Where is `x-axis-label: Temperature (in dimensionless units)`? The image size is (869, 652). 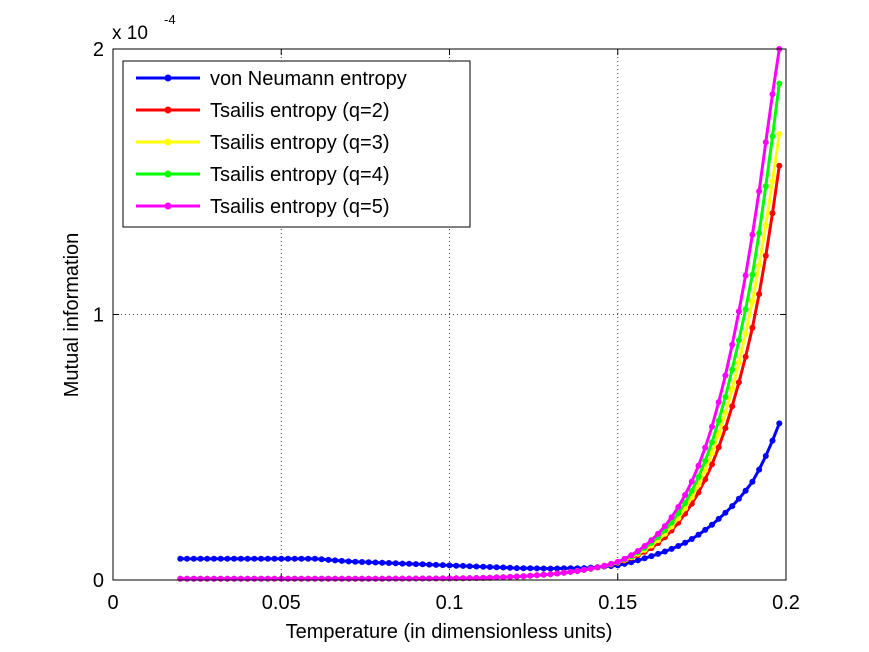
x-axis-label: Temperature (in dimensionless units) is located at coordinates (449, 632).